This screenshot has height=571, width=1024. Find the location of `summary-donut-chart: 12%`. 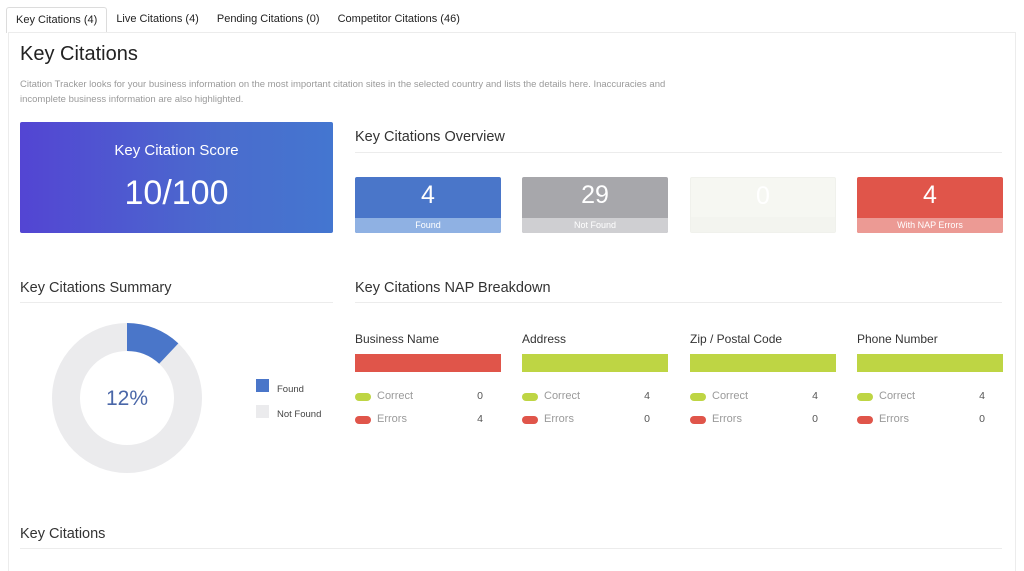

summary-donut-chart: 12% is located at coordinates (127, 398).